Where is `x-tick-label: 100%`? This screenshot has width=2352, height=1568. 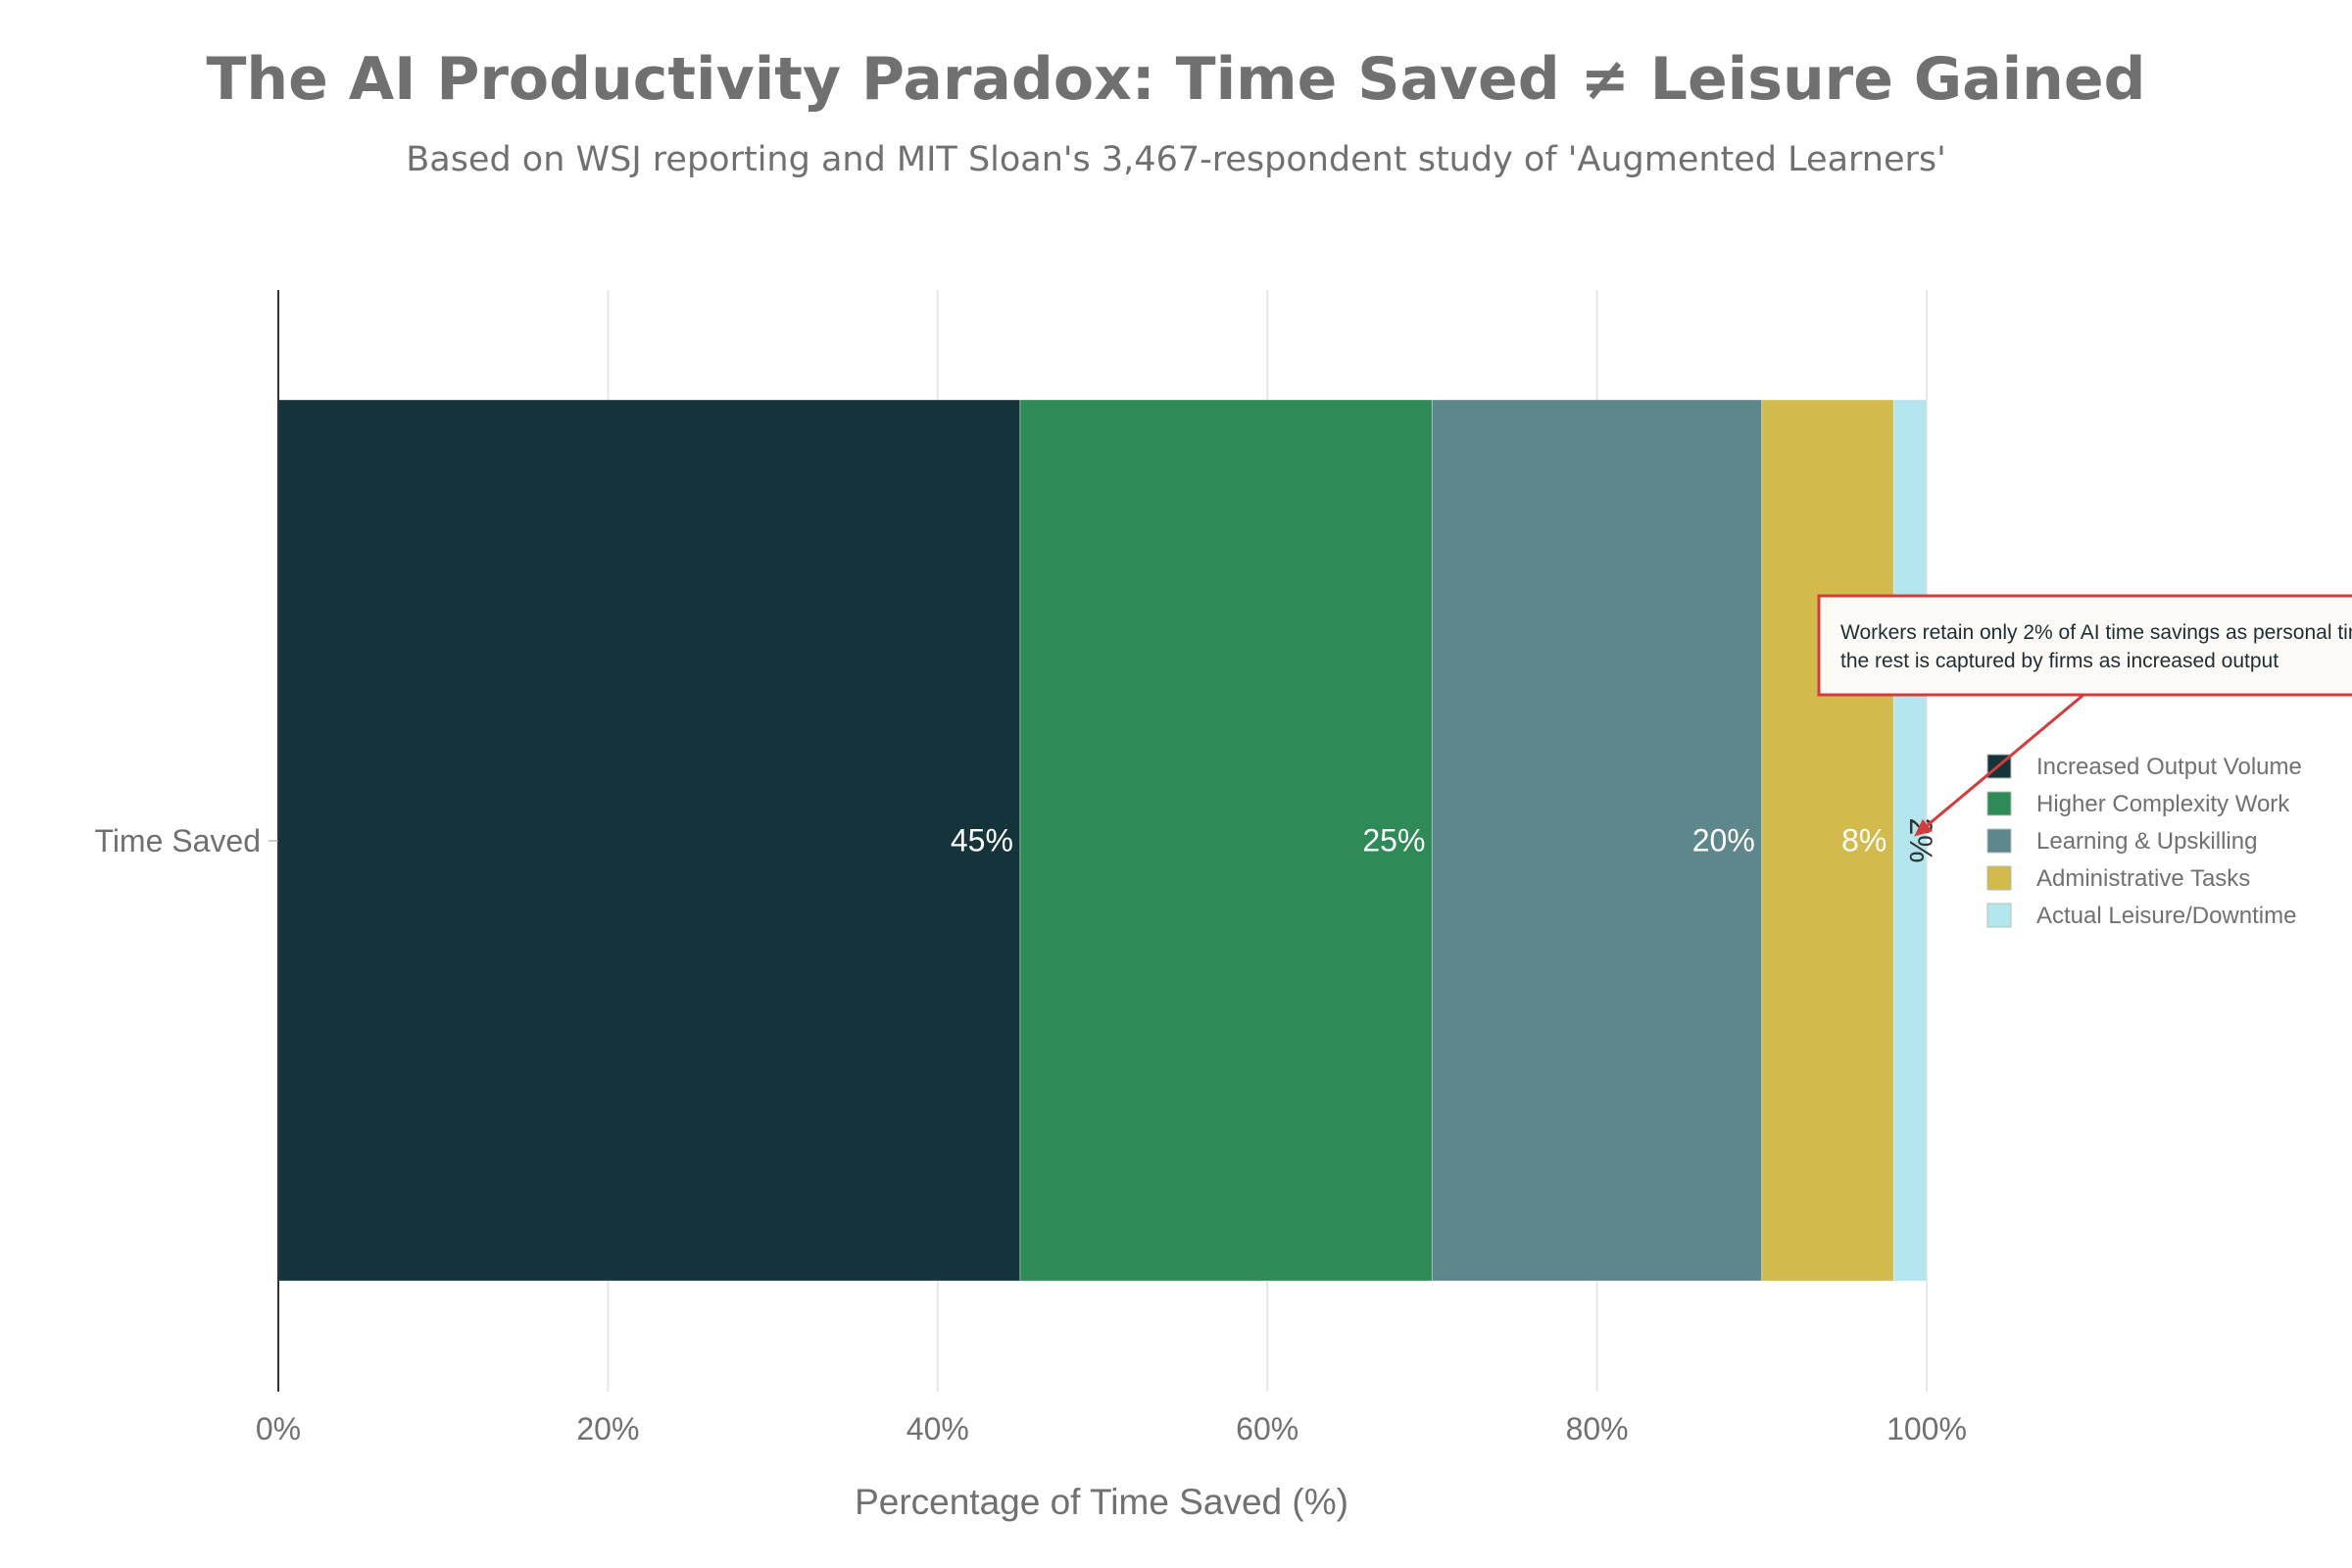 x-tick-label: 100% is located at coordinates (1926, 1428).